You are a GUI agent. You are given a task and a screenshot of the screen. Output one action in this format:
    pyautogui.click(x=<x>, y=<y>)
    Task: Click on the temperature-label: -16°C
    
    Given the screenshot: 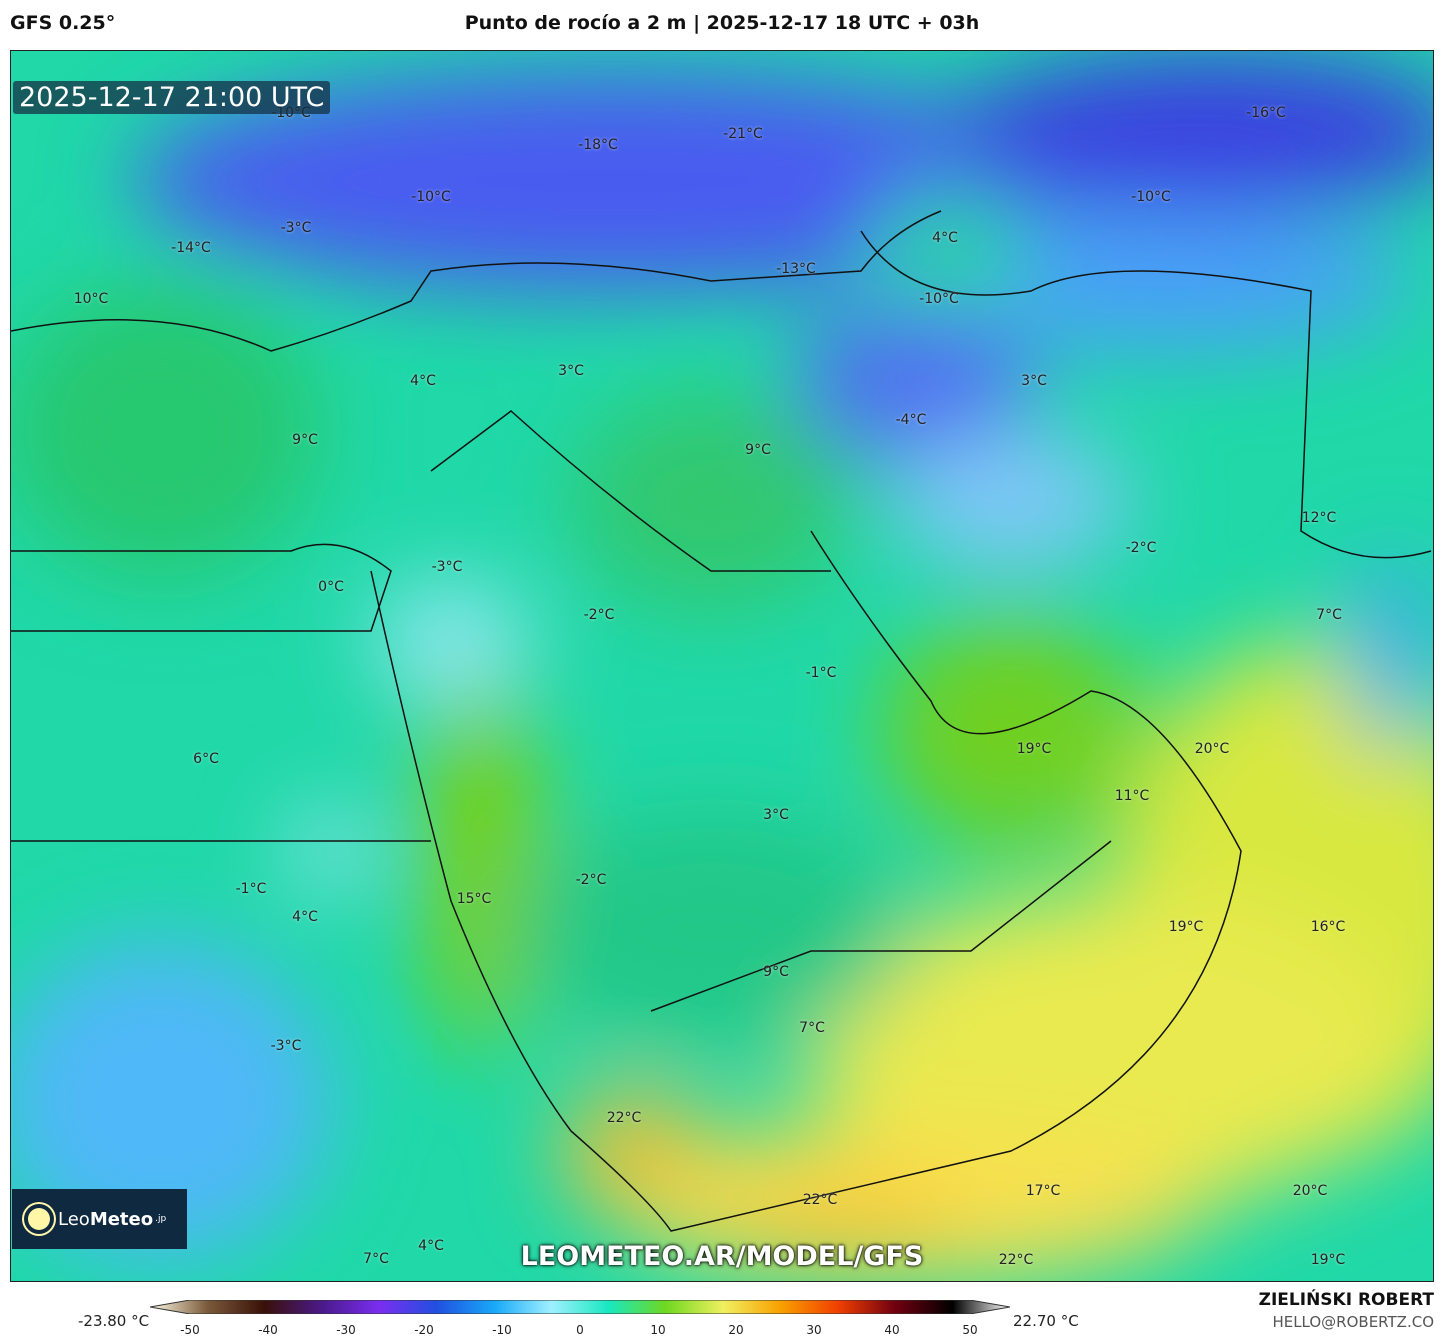 What is the action you would take?
    pyautogui.click(x=1266, y=113)
    